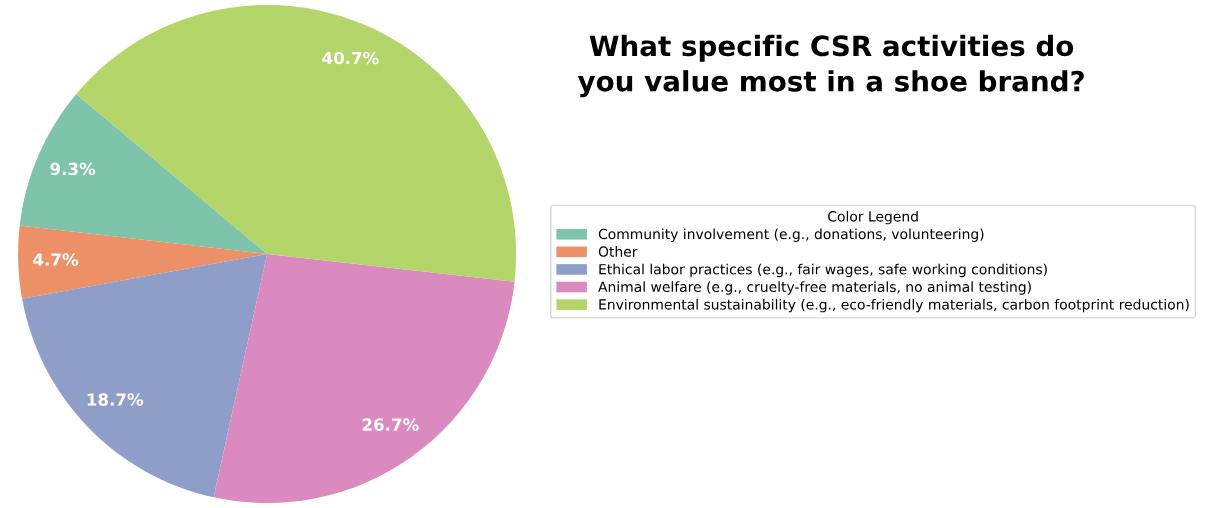  What do you see at coordinates (115, 399) in the screenshot?
I see `data-label: 18.7%` at bounding box center [115, 399].